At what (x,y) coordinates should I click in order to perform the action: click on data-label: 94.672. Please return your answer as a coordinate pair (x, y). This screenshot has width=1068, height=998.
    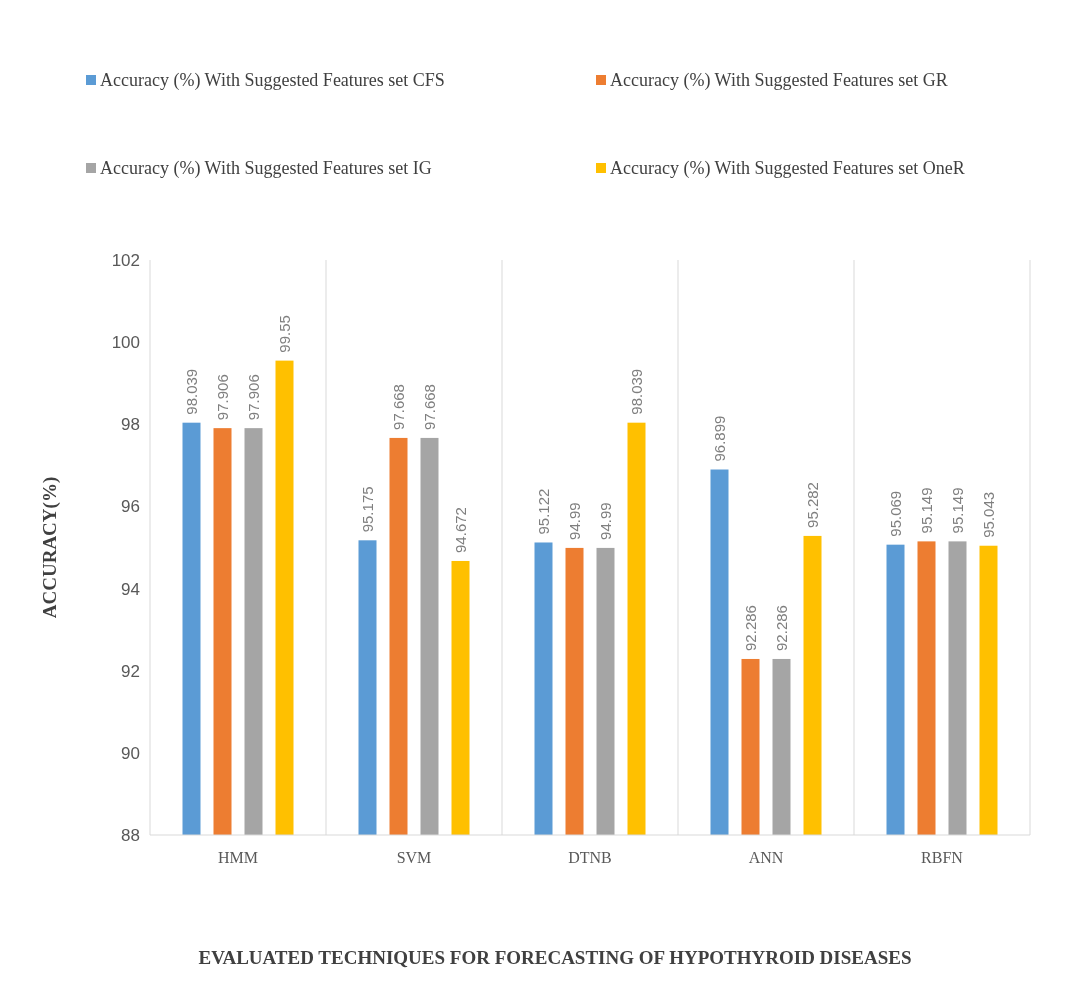
    Looking at the image, I should click on (460, 530).